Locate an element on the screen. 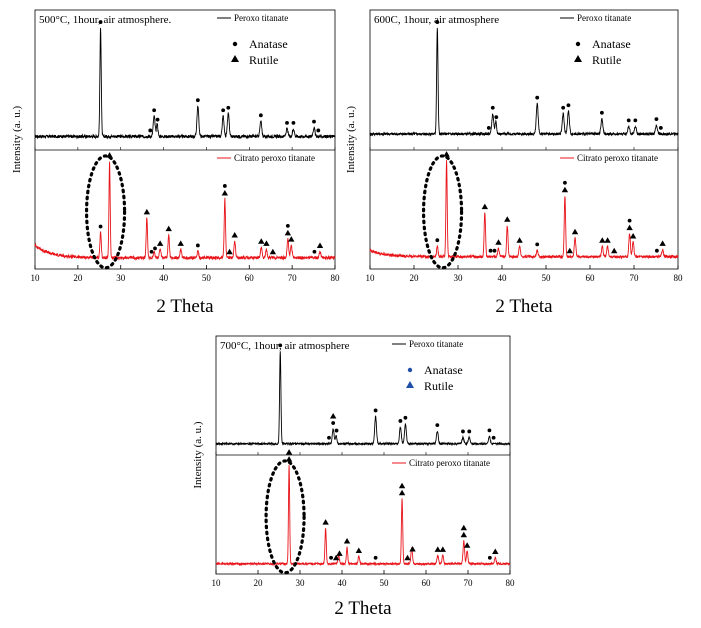 The width and height of the screenshot is (701, 628). series-line-peroxo is located at coordinates (363, 399).